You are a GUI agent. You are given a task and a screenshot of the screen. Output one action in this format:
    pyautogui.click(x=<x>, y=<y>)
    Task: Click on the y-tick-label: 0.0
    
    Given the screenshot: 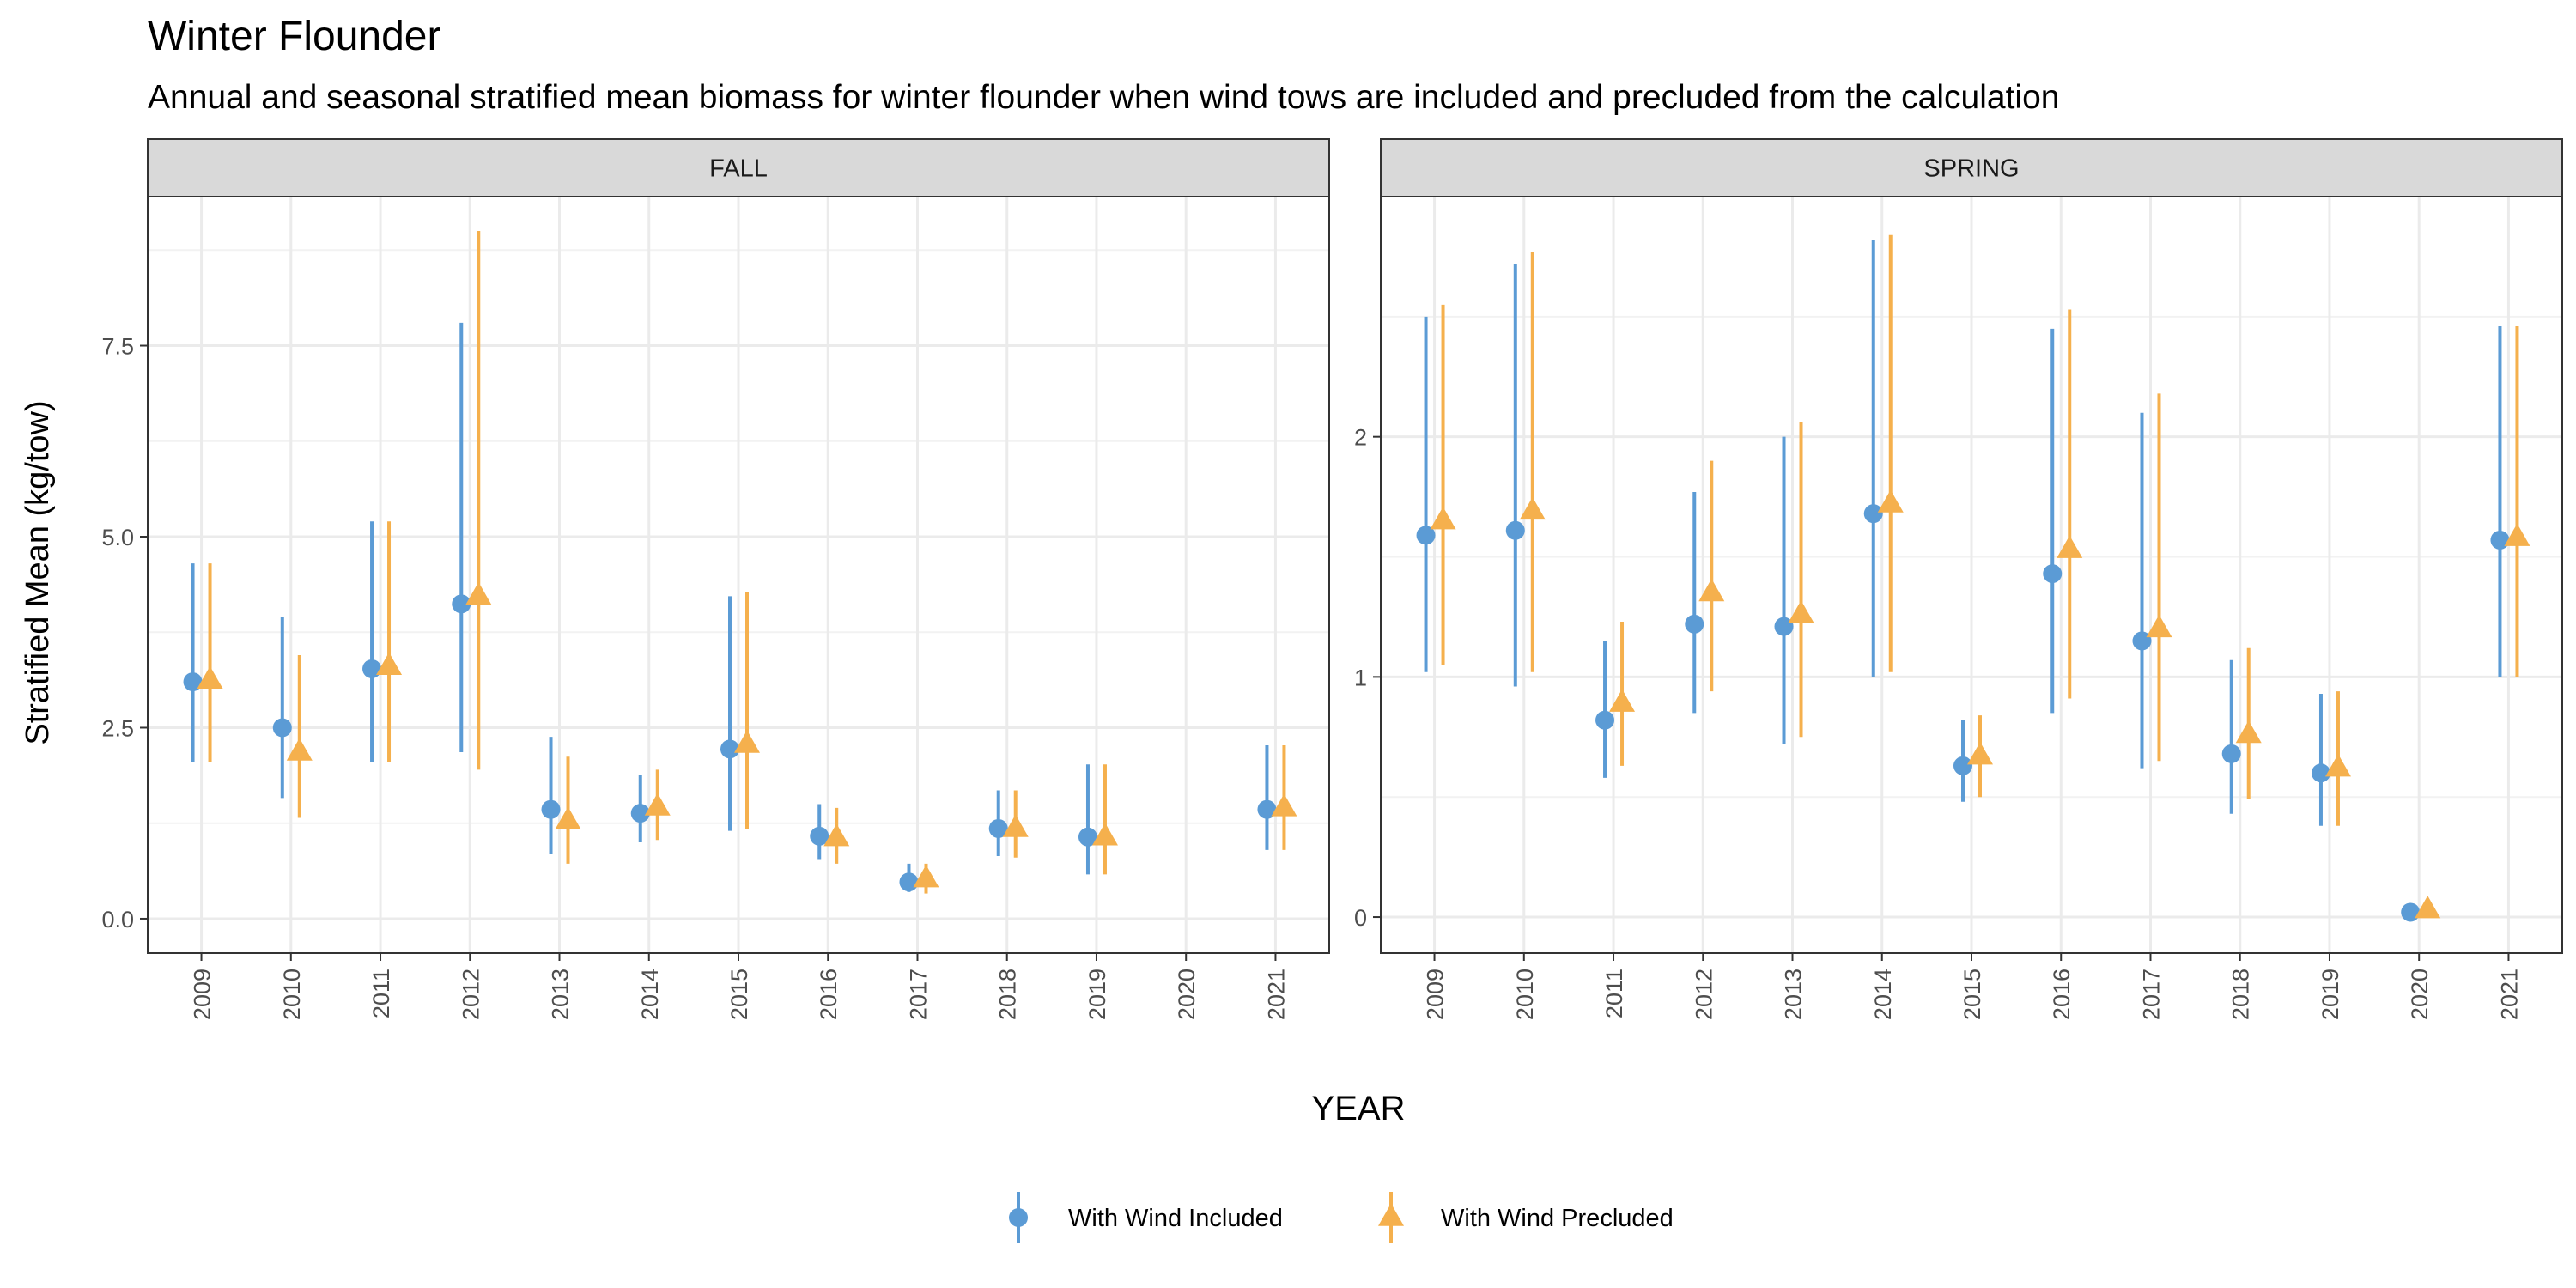 What is the action you would take?
    pyautogui.click(x=117, y=920)
    